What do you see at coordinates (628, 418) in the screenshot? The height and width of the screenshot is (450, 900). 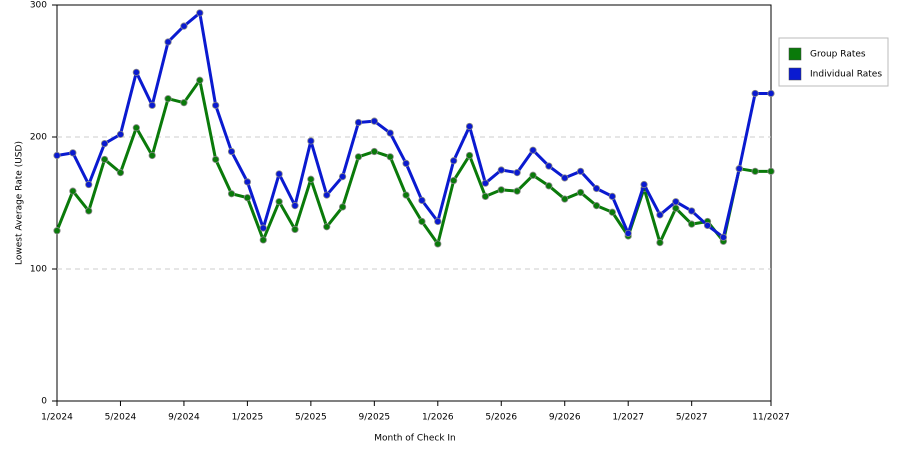 I see `x-tick-label: 1/2027` at bounding box center [628, 418].